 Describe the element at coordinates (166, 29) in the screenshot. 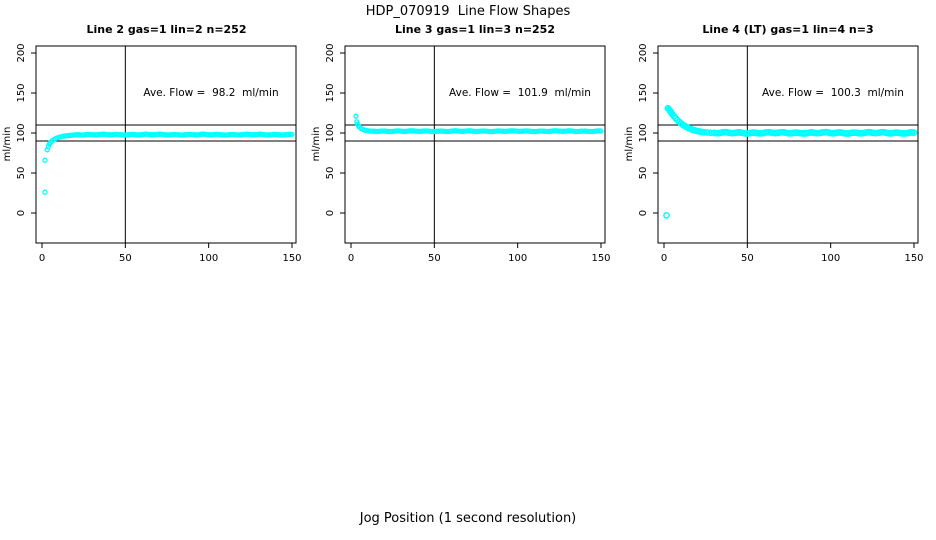

I see `panel-title-line2: Line 2 gas=1 lin=2 n=252` at that location.